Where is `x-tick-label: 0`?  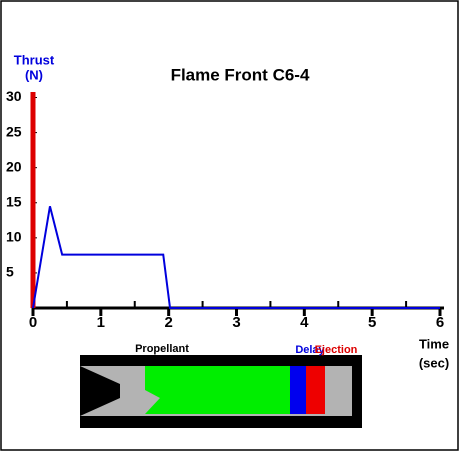
x-tick-label: 0 is located at coordinates (33, 322).